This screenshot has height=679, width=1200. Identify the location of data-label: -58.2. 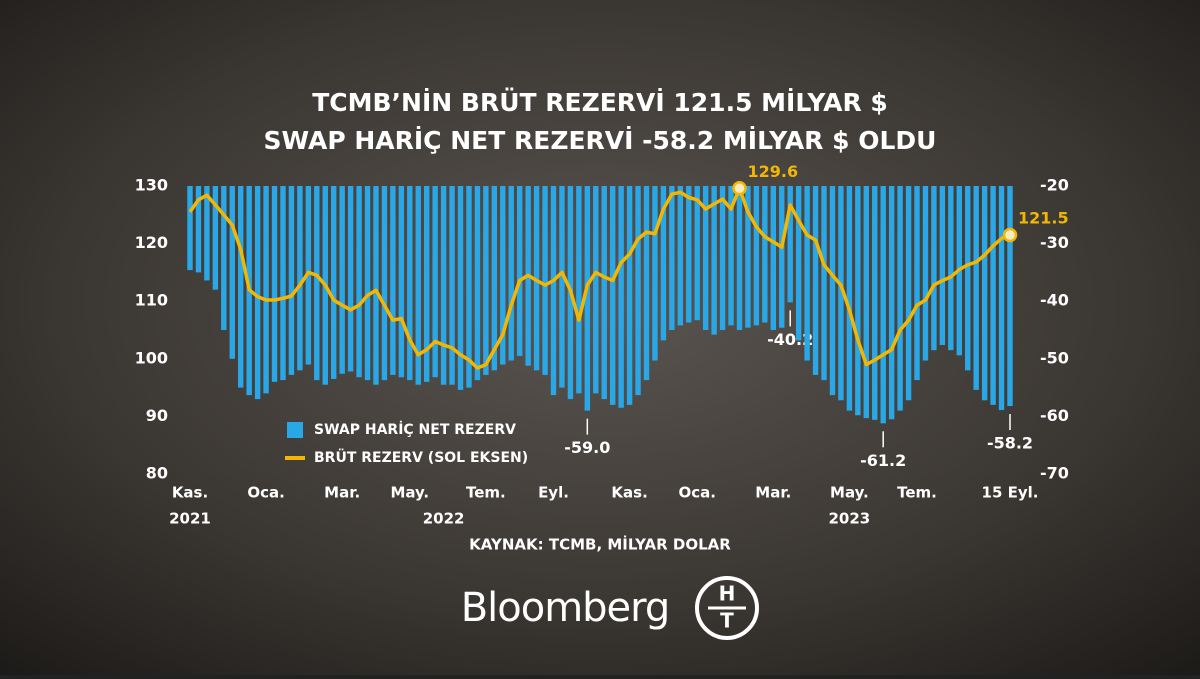
(1010, 443).